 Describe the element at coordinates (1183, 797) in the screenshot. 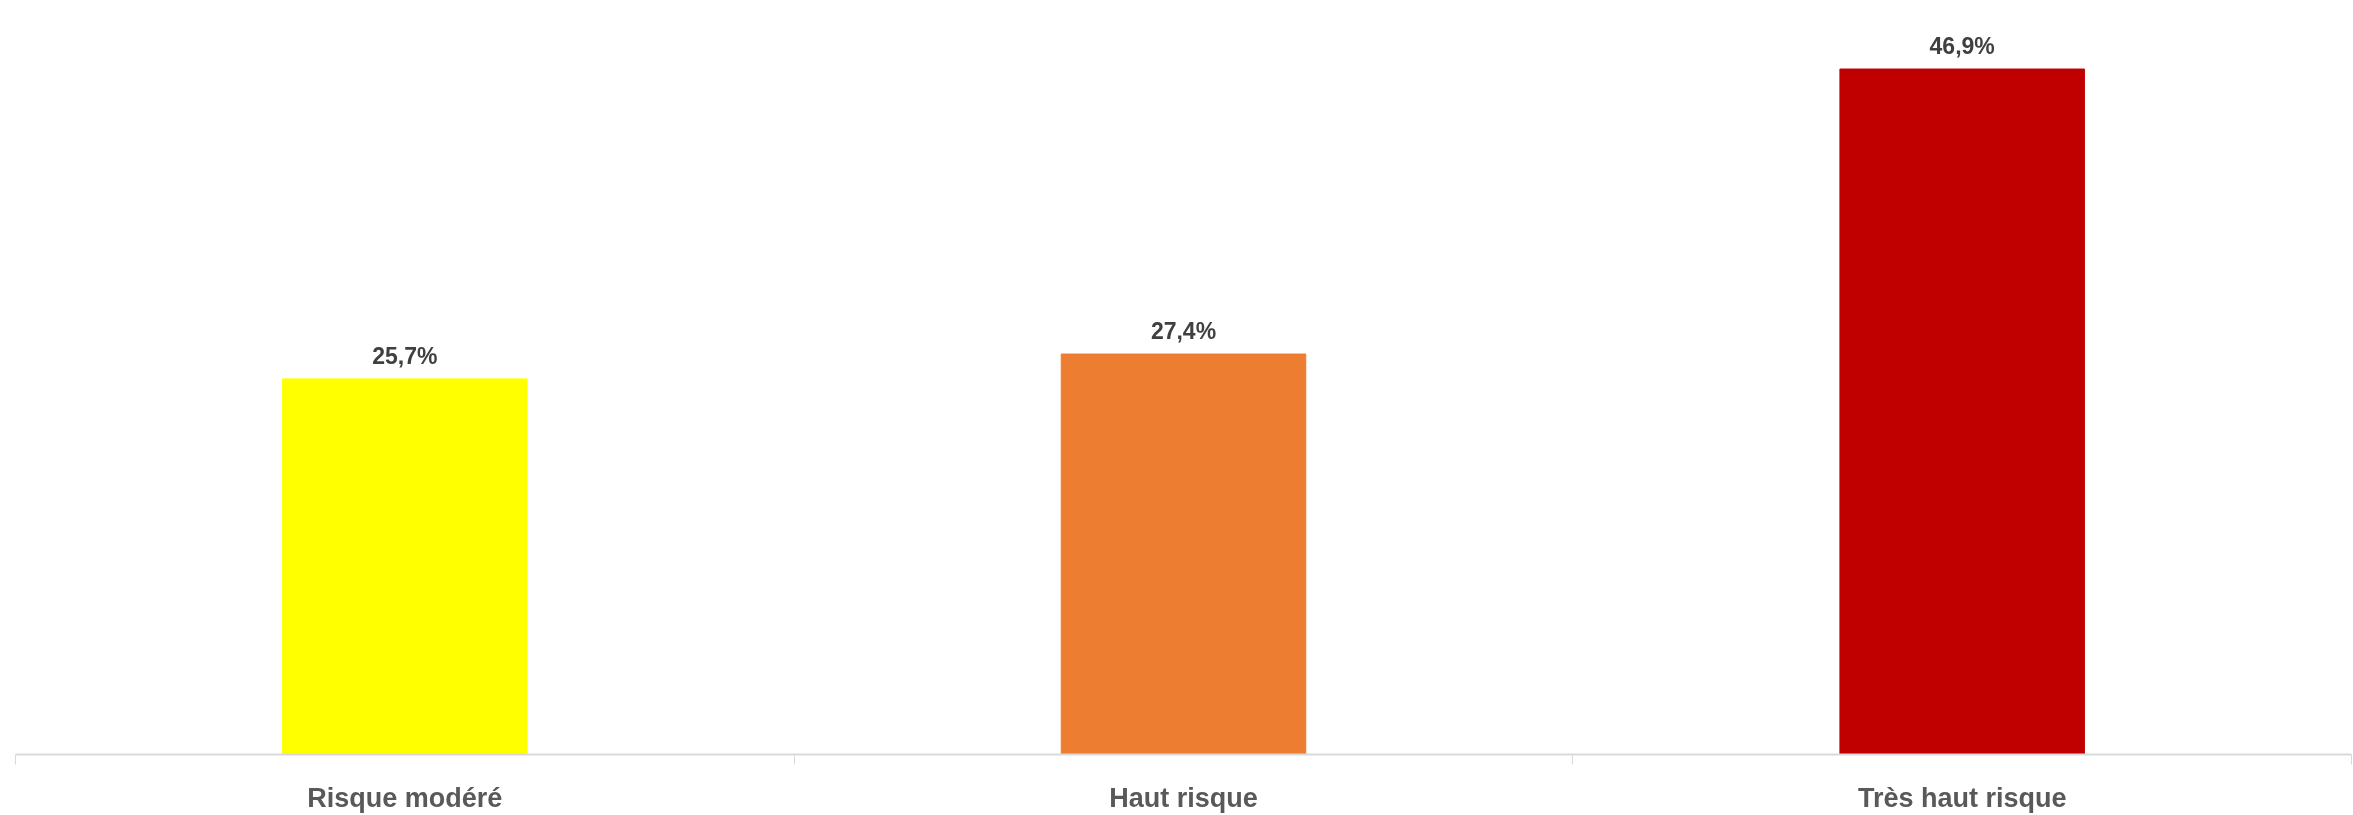

I see `x-tick-label: Haut risque` at that location.